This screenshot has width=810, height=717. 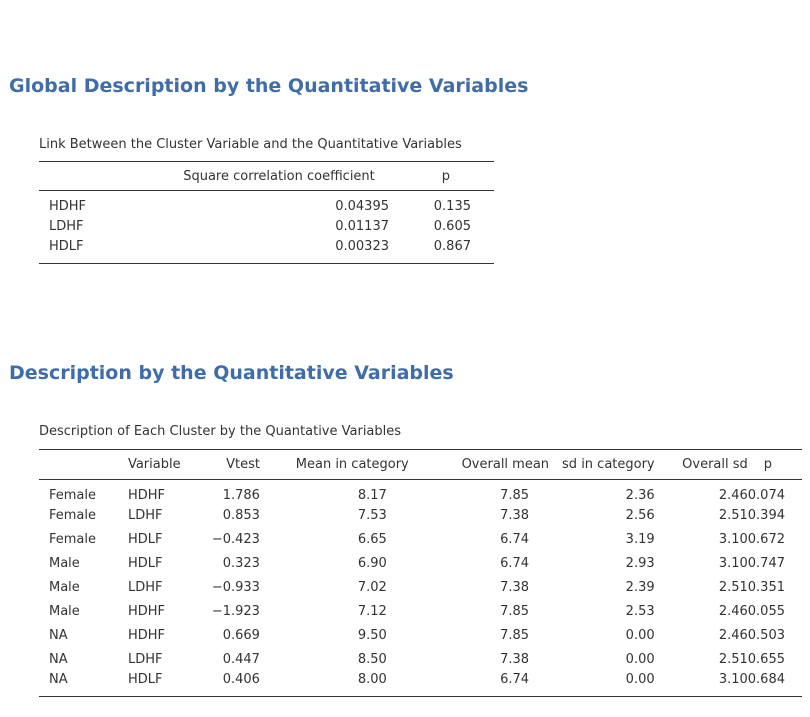 I want to click on column-header-overall-mean: Overall mean, so click(x=479, y=464).